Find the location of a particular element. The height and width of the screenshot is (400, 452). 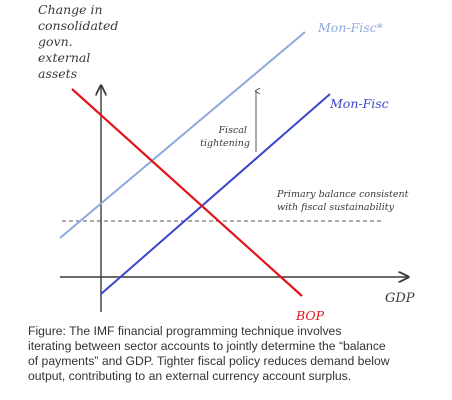

primary-balance-line-text: Primary balance consistent is located at coordinates (342, 194).